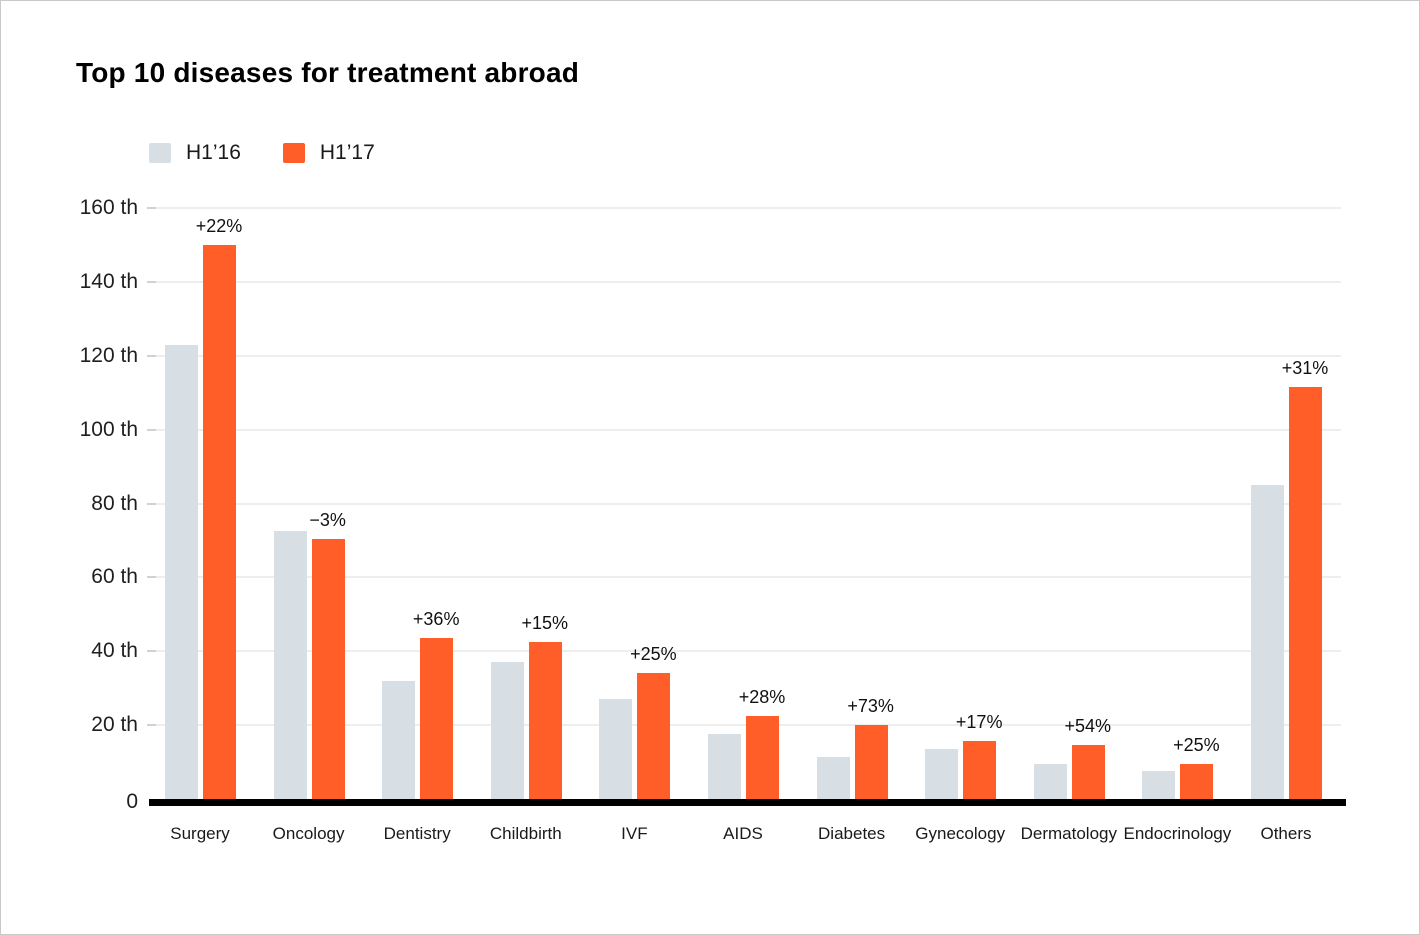  What do you see at coordinates (181, 571) in the screenshot?
I see `bar-h1-16-surgery` at bounding box center [181, 571].